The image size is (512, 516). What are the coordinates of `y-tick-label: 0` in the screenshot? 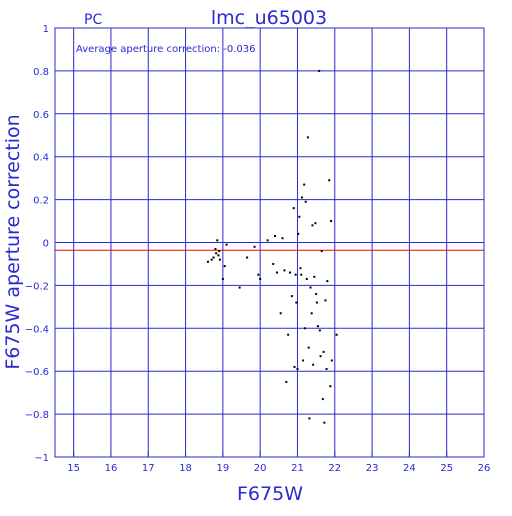 It's located at (46, 244).